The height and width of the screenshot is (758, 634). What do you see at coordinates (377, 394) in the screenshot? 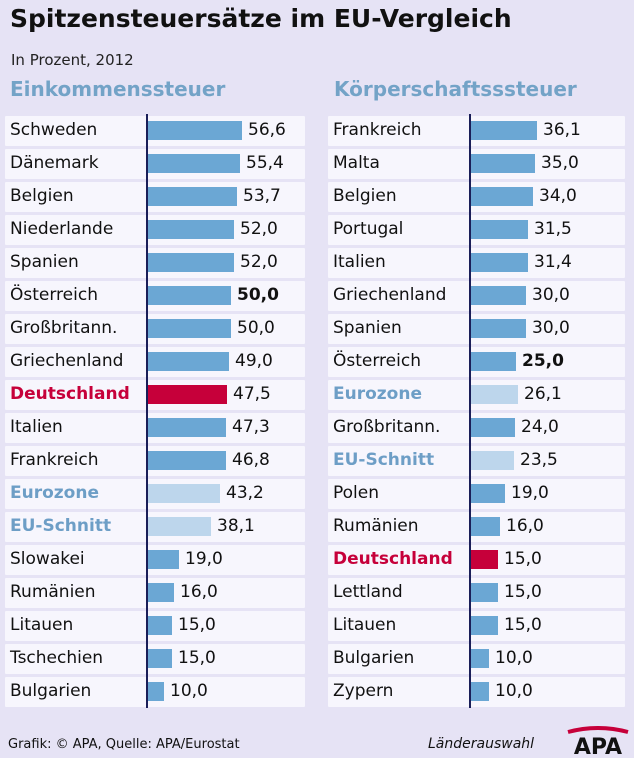
I see `category-label: Eurozone` at bounding box center [377, 394].